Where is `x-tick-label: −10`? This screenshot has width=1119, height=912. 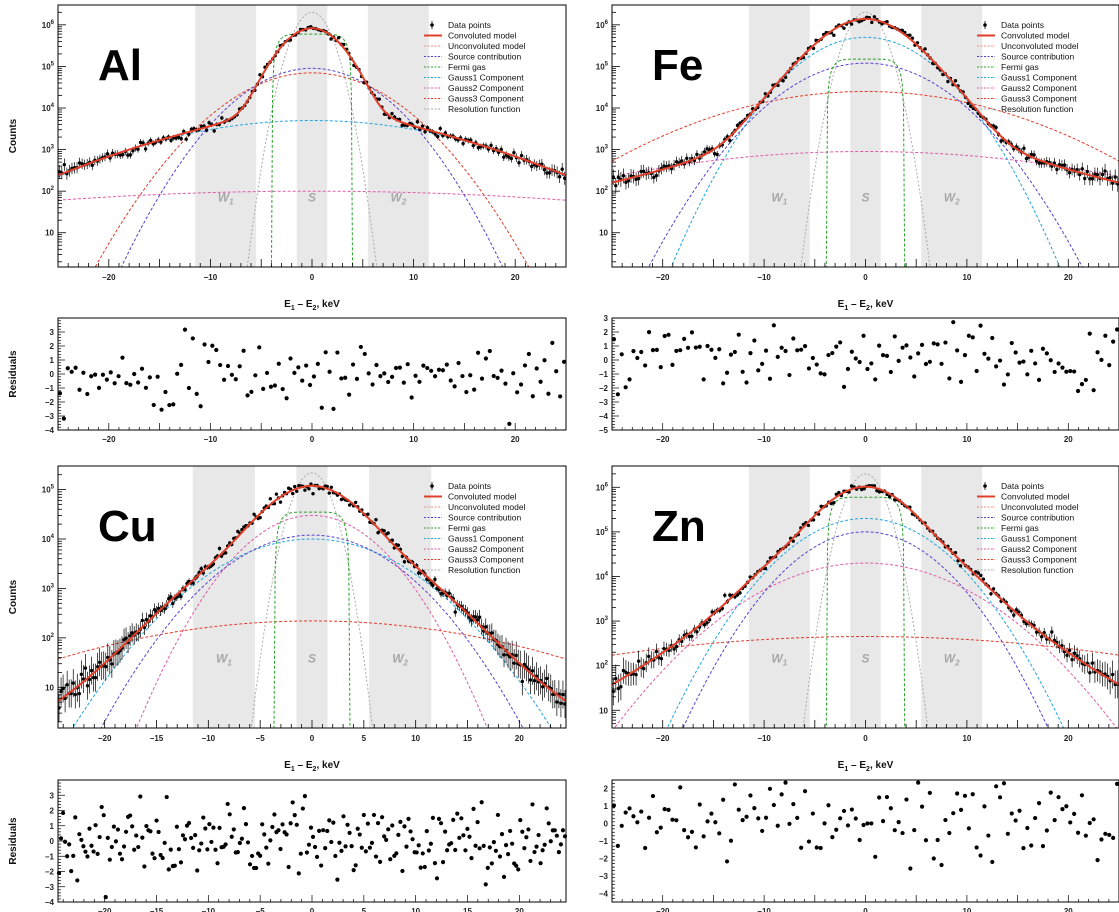 x-tick-label: −10 is located at coordinates (211, 439).